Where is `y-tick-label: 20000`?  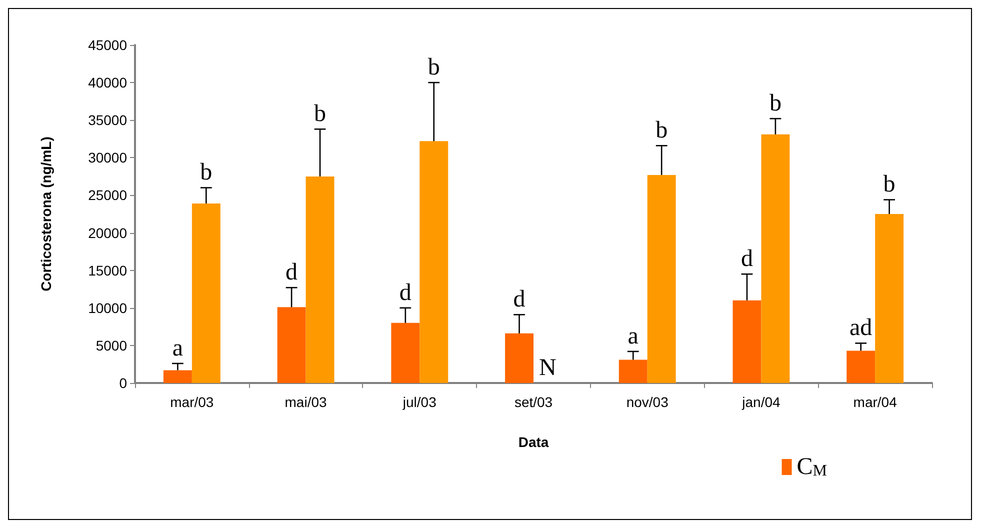 y-tick-label: 20000 is located at coordinates (108, 232).